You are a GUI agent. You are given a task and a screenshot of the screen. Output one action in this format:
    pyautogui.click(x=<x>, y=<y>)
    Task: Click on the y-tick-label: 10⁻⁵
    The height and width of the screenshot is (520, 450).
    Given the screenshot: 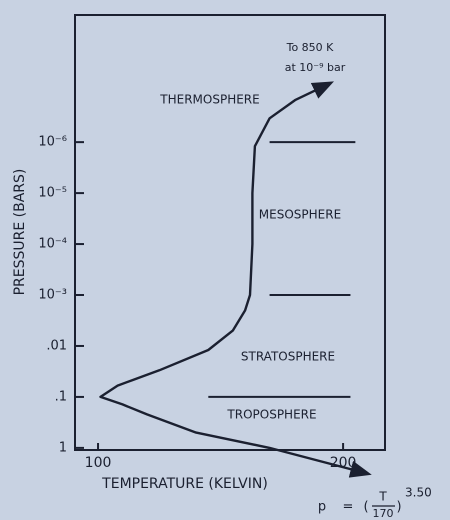 What is the action you would take?
    pyautogui.click(x=52, y=193)
    